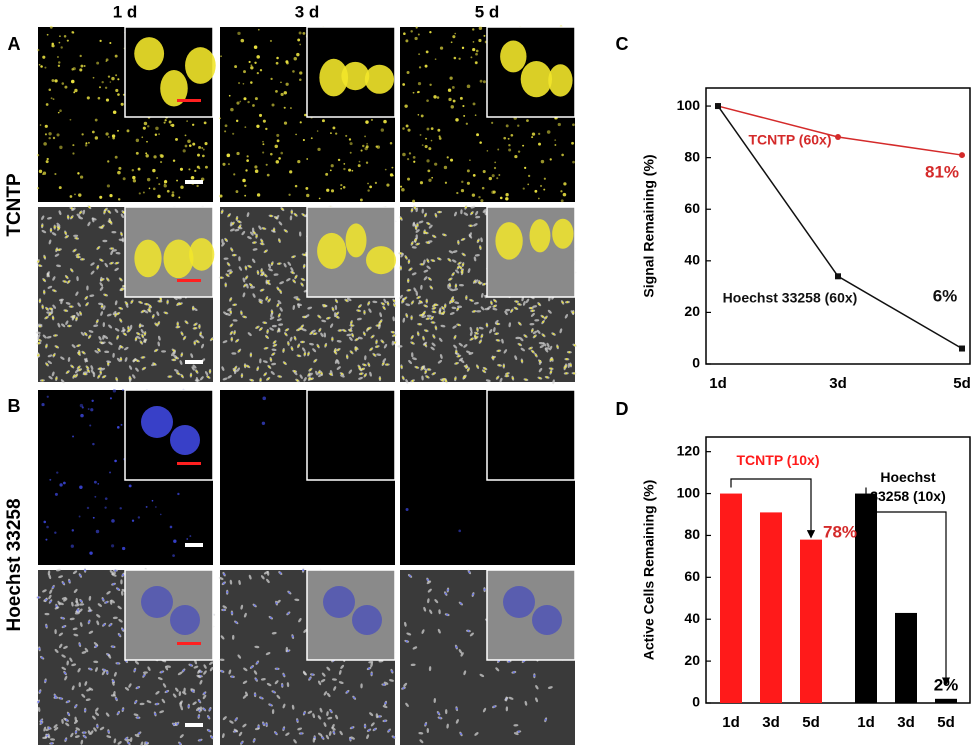 The image size is (980, 750). What do you see at coordinates (622, 409) in the screenshot?
I see `panel-label: D` at bounding box center [622, 409].